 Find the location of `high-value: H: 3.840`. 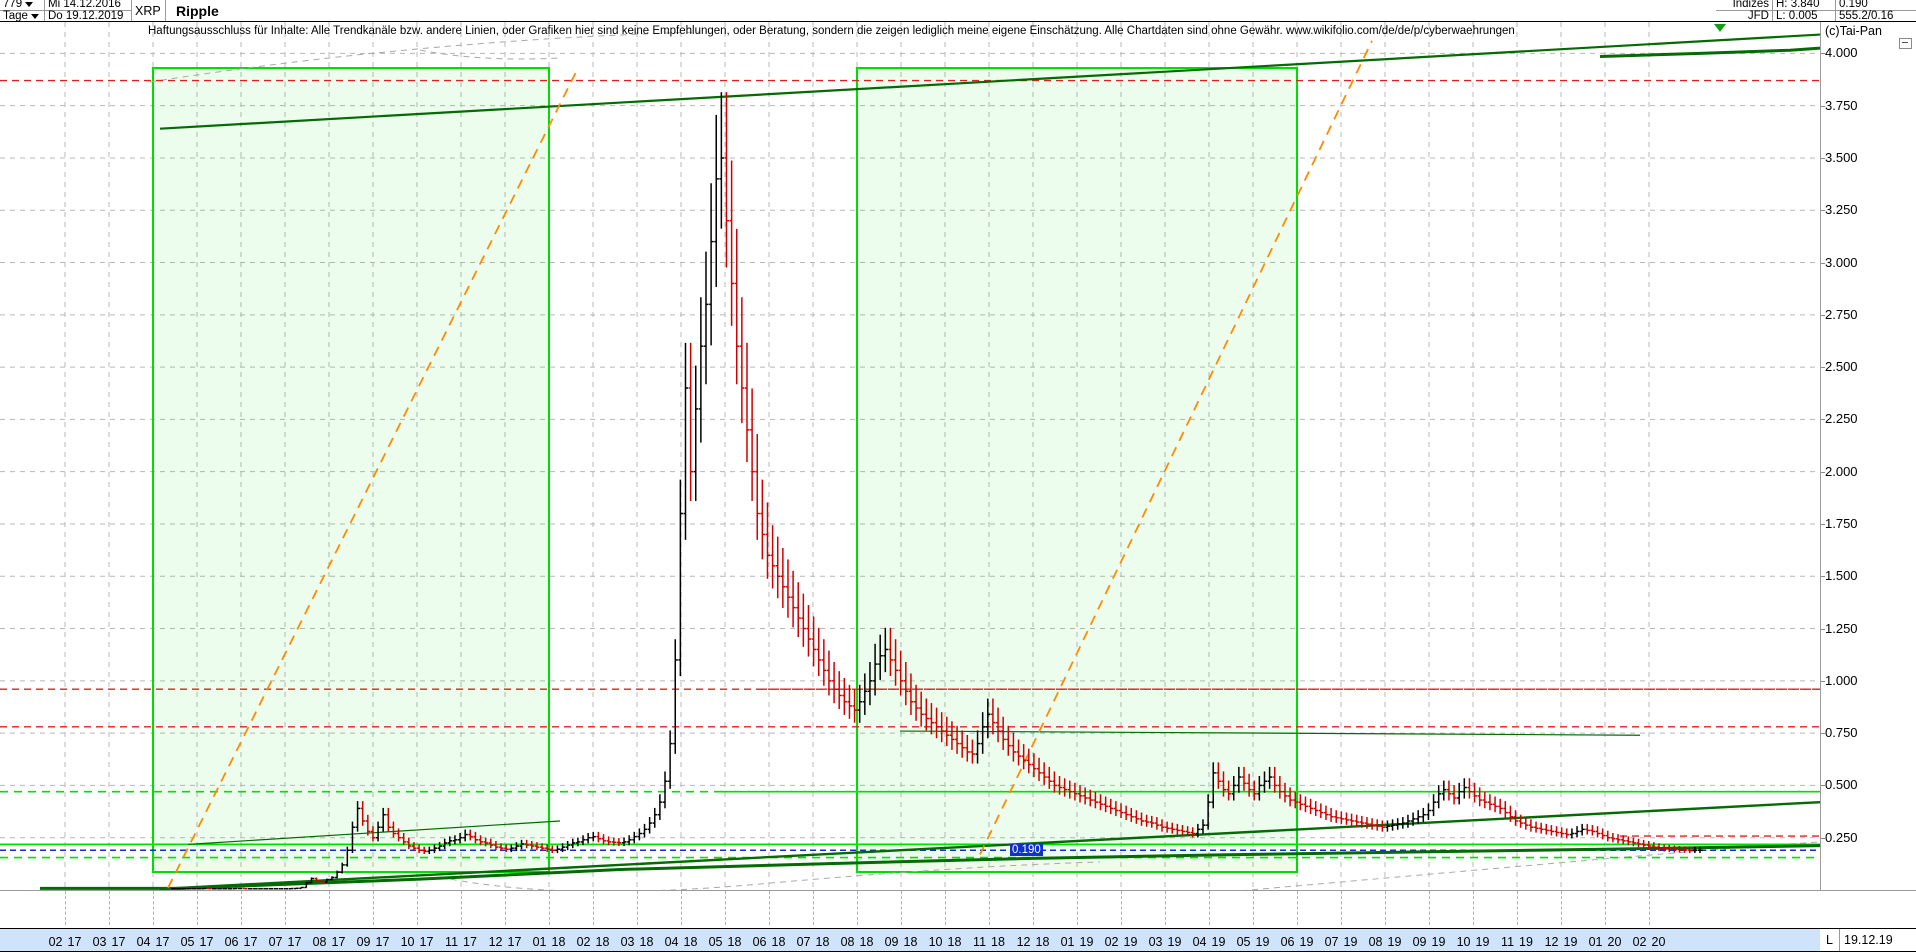

high-value: H: 3.840 is located at coordinates (1804, 5).